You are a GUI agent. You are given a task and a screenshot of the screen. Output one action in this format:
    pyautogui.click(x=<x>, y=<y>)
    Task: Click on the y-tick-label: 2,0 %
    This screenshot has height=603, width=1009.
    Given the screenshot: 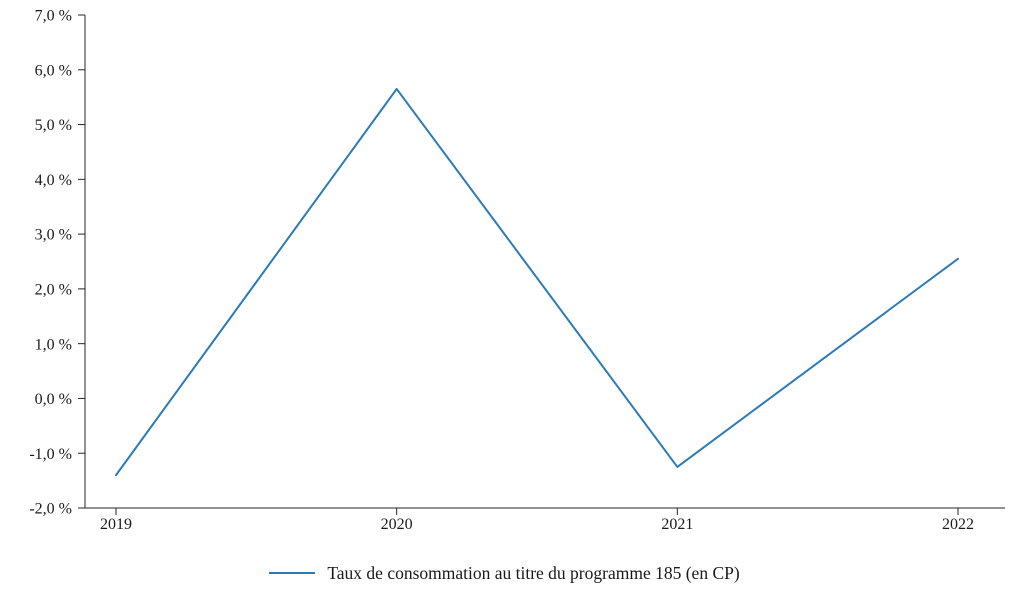 What is the action you would take?
    pyautogui.click(x=53, y=289)
    